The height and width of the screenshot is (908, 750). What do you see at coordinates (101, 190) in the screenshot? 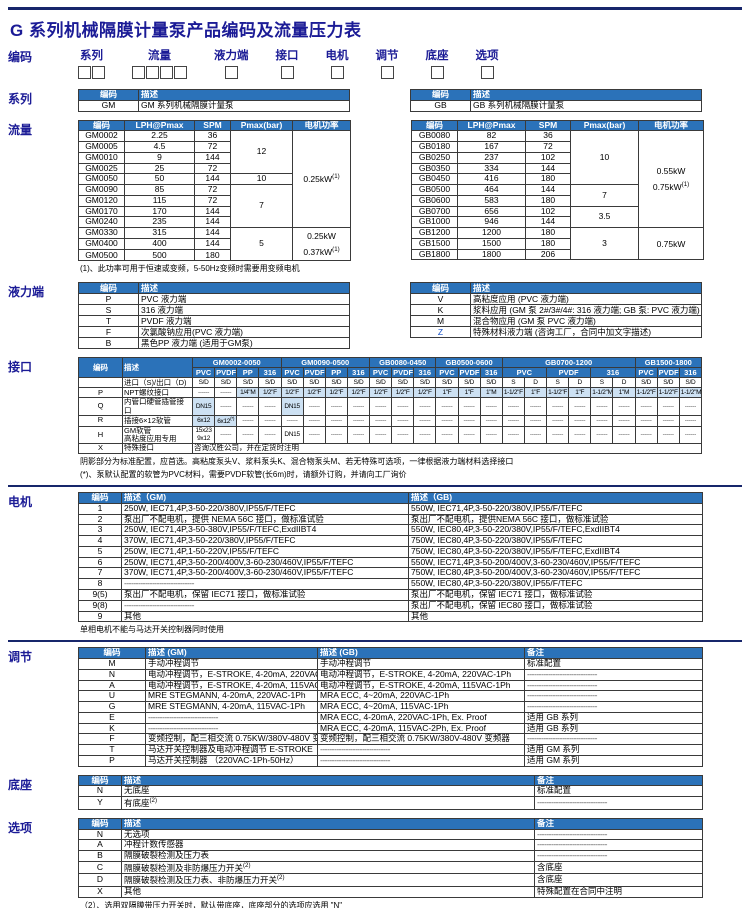
I see `table-cell: GM0090` at bounding box center [101, 190].